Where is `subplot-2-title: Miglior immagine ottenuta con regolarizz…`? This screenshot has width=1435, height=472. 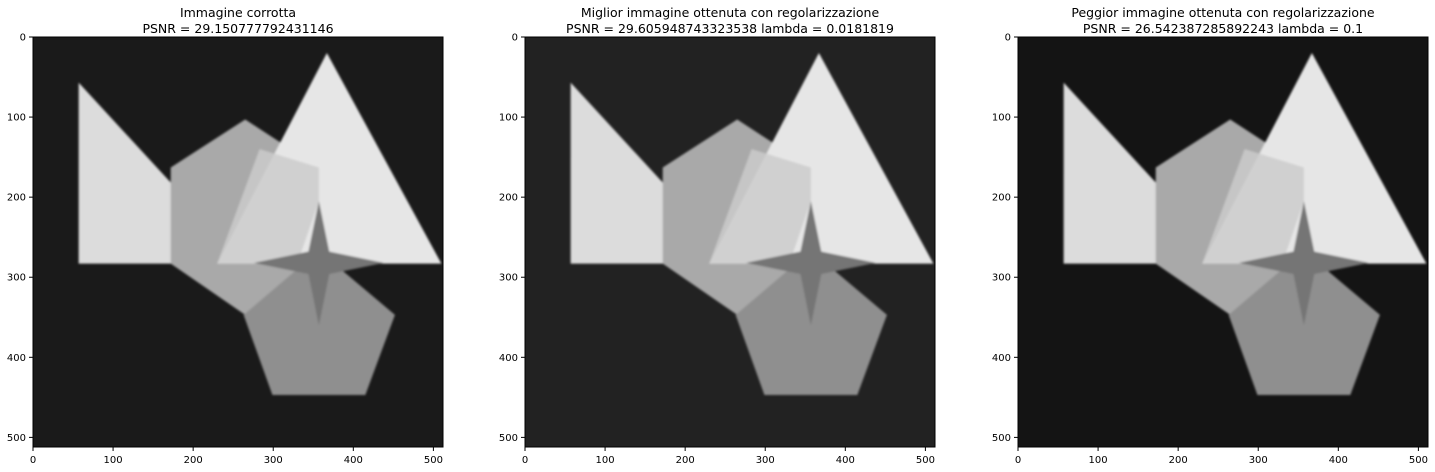
subplot-2-title: Miglior immagine ottenuta con regolarizz… is located at coordinates (730, 21).